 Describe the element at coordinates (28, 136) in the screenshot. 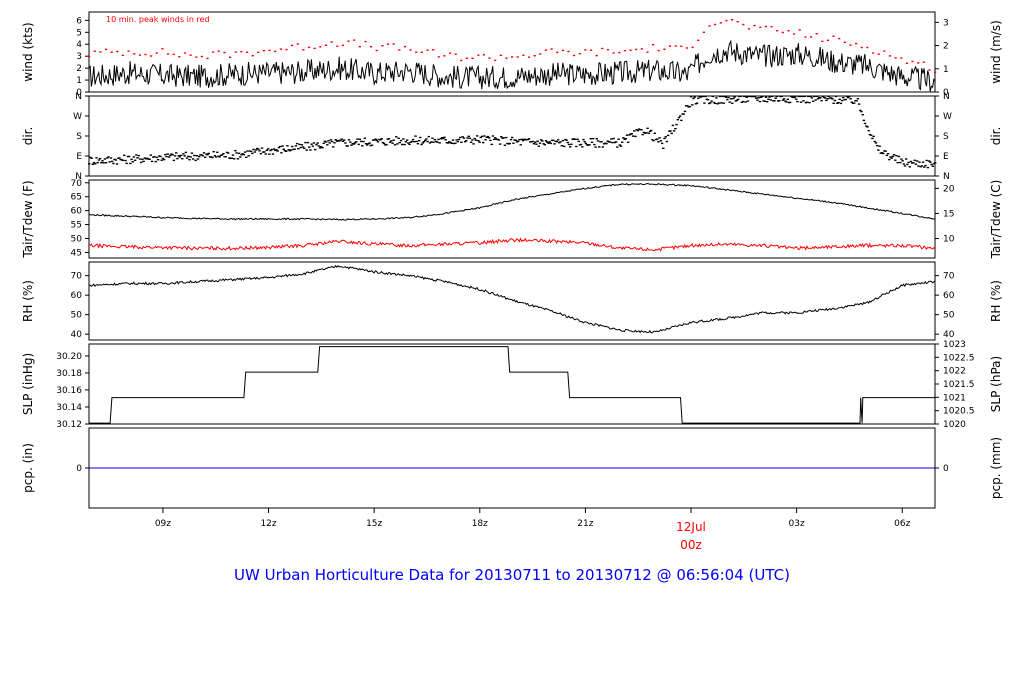

I see `ylabel-left-dir: dir.` at that location.